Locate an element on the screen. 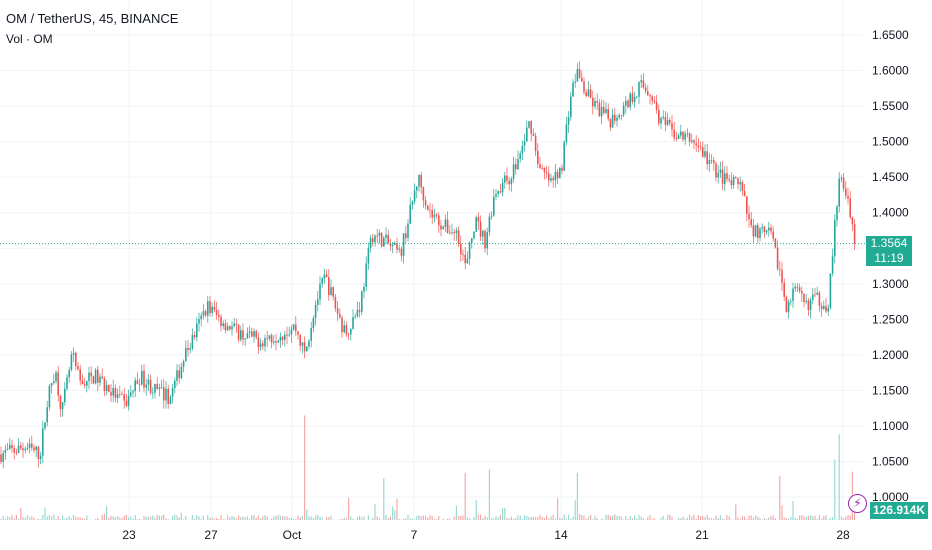 Image resolution: width=932 pixels, height=550 pixels. volume-indicator-label: Vol · OM is located at coordinates (29, 39).